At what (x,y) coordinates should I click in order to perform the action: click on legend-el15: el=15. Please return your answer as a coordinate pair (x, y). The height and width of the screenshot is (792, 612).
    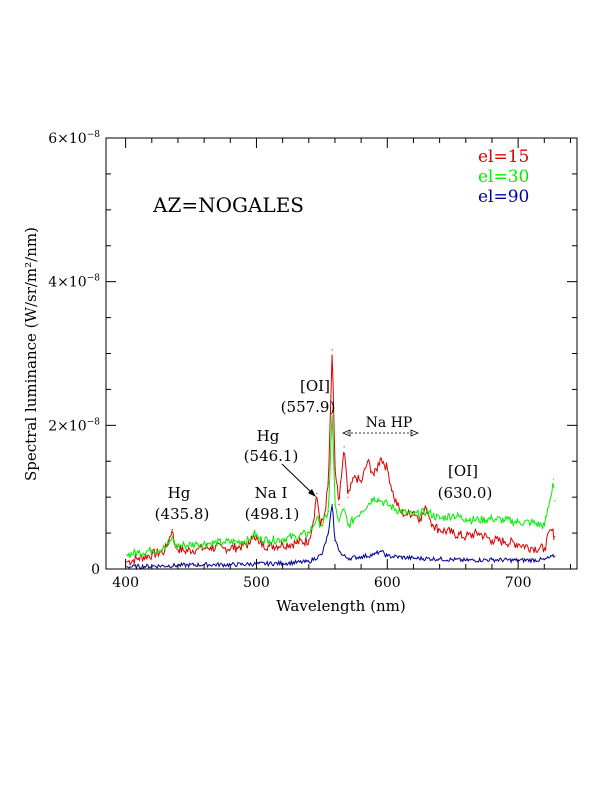
    Looking at the image, I should click on (503, 157).